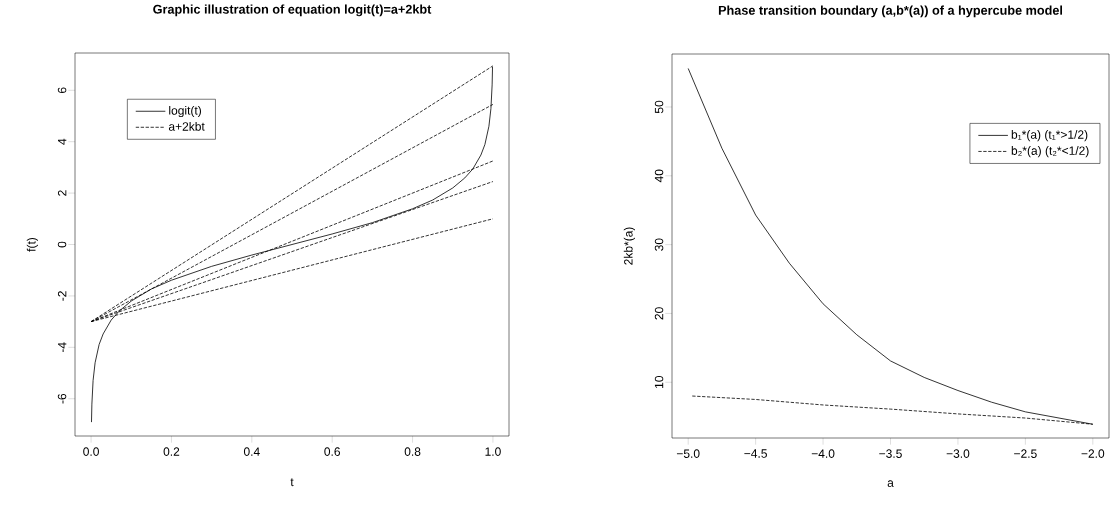 The width and height of the screenshot is (1117, 506). Describe the element at coordinates (62, 193) in the screenshot. I see `y-tick-label: 2` at that location.